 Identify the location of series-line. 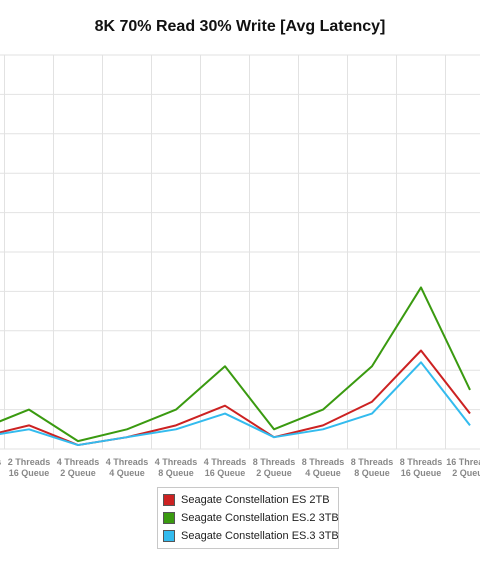
(235, 404).